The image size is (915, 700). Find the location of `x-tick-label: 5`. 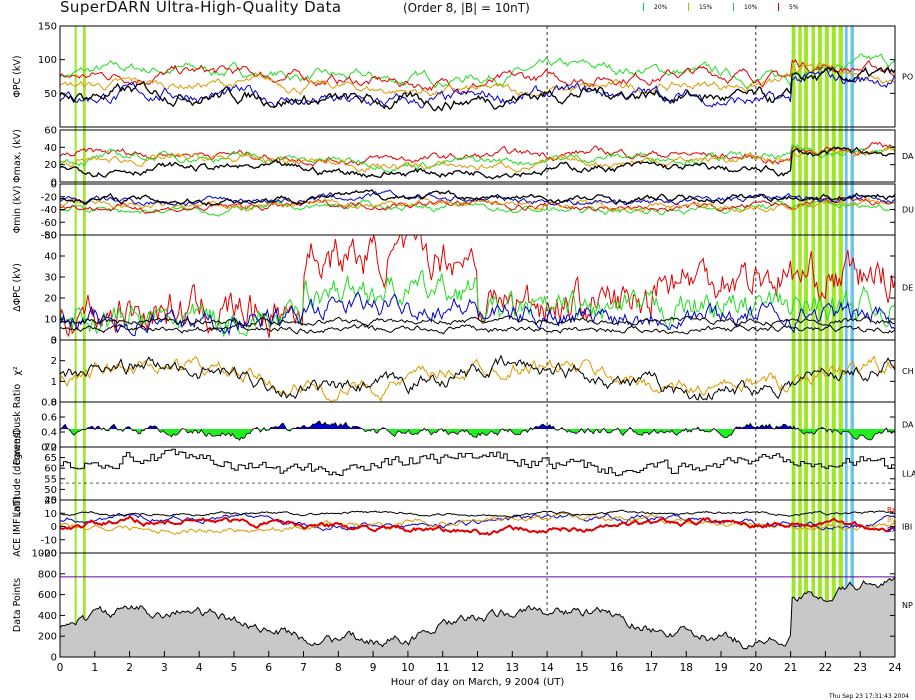

x-tick-label: 5 is located at coordinates (234, 668).